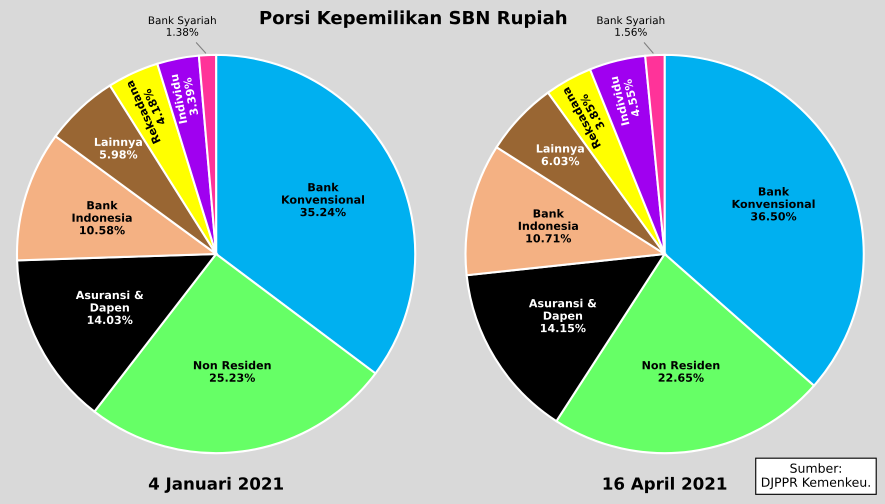  Describe the element at coordinates (119, 154) in the screenshot. I see `data-label: 5.98%` at that location.